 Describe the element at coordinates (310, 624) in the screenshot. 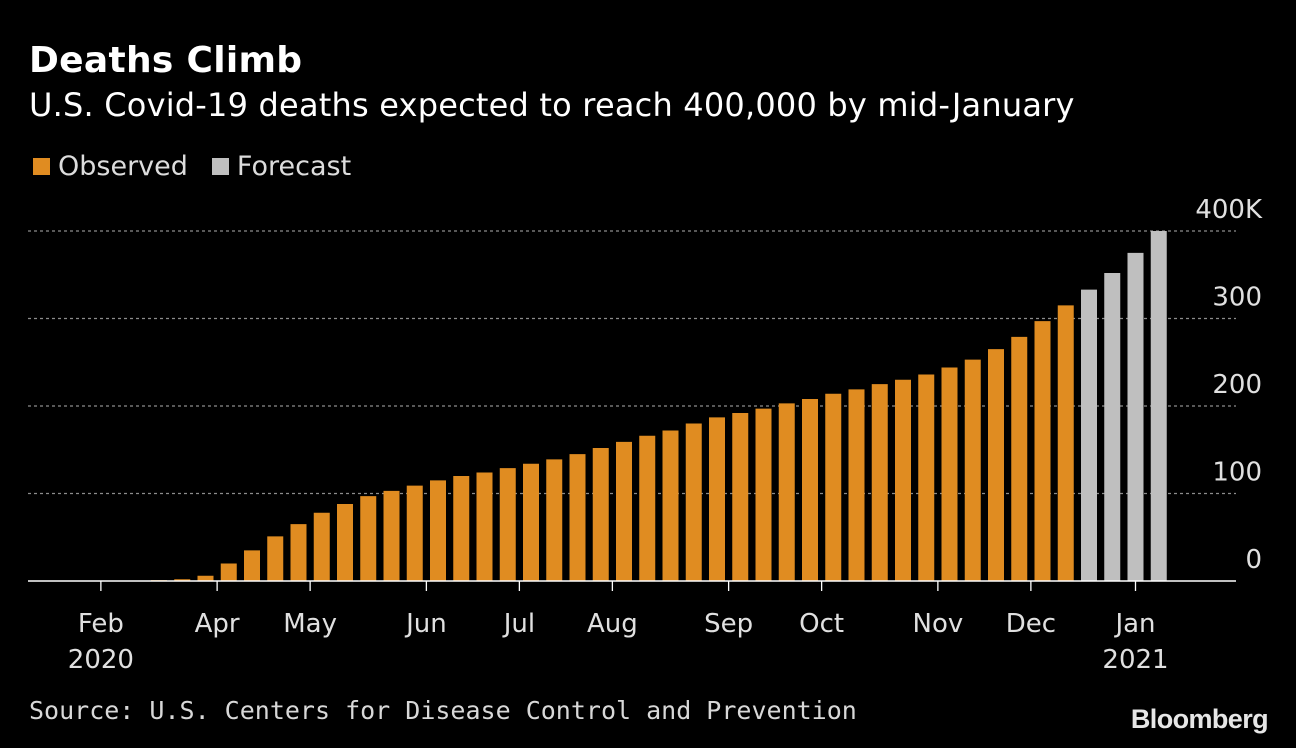

I see `x-tick-label: May` at that location.